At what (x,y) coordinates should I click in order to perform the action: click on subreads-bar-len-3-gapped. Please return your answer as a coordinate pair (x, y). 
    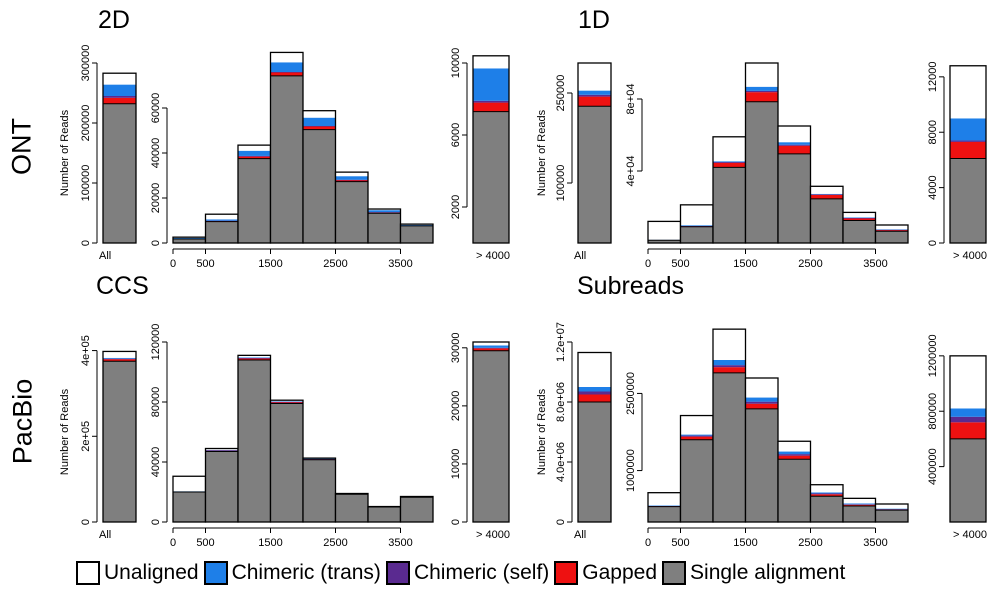
    Looking at the image, I should click on (761, 406).